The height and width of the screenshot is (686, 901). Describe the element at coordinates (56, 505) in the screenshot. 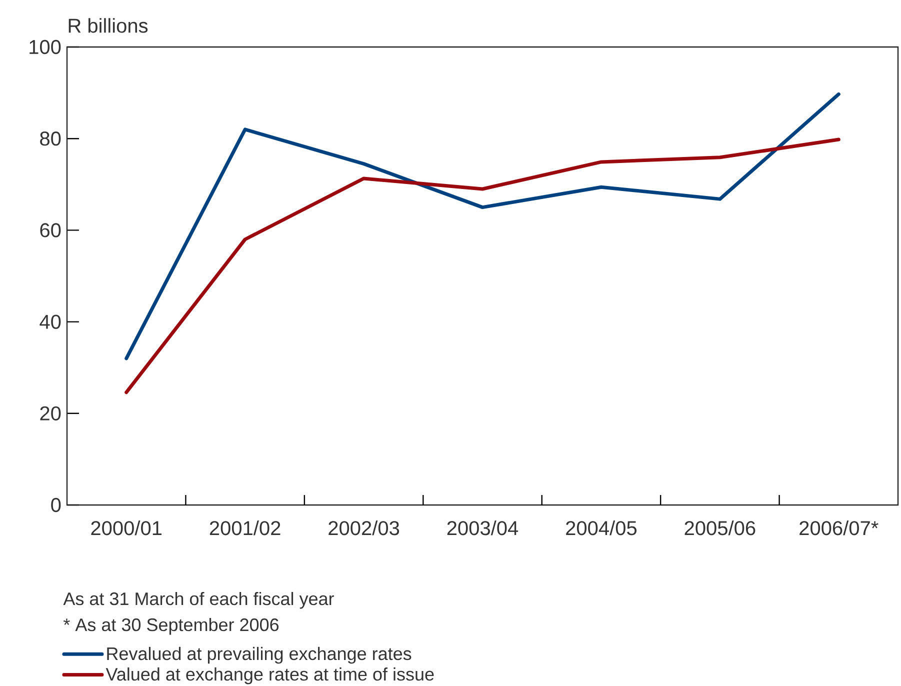

I see `y-tick-label: 0` at that location.